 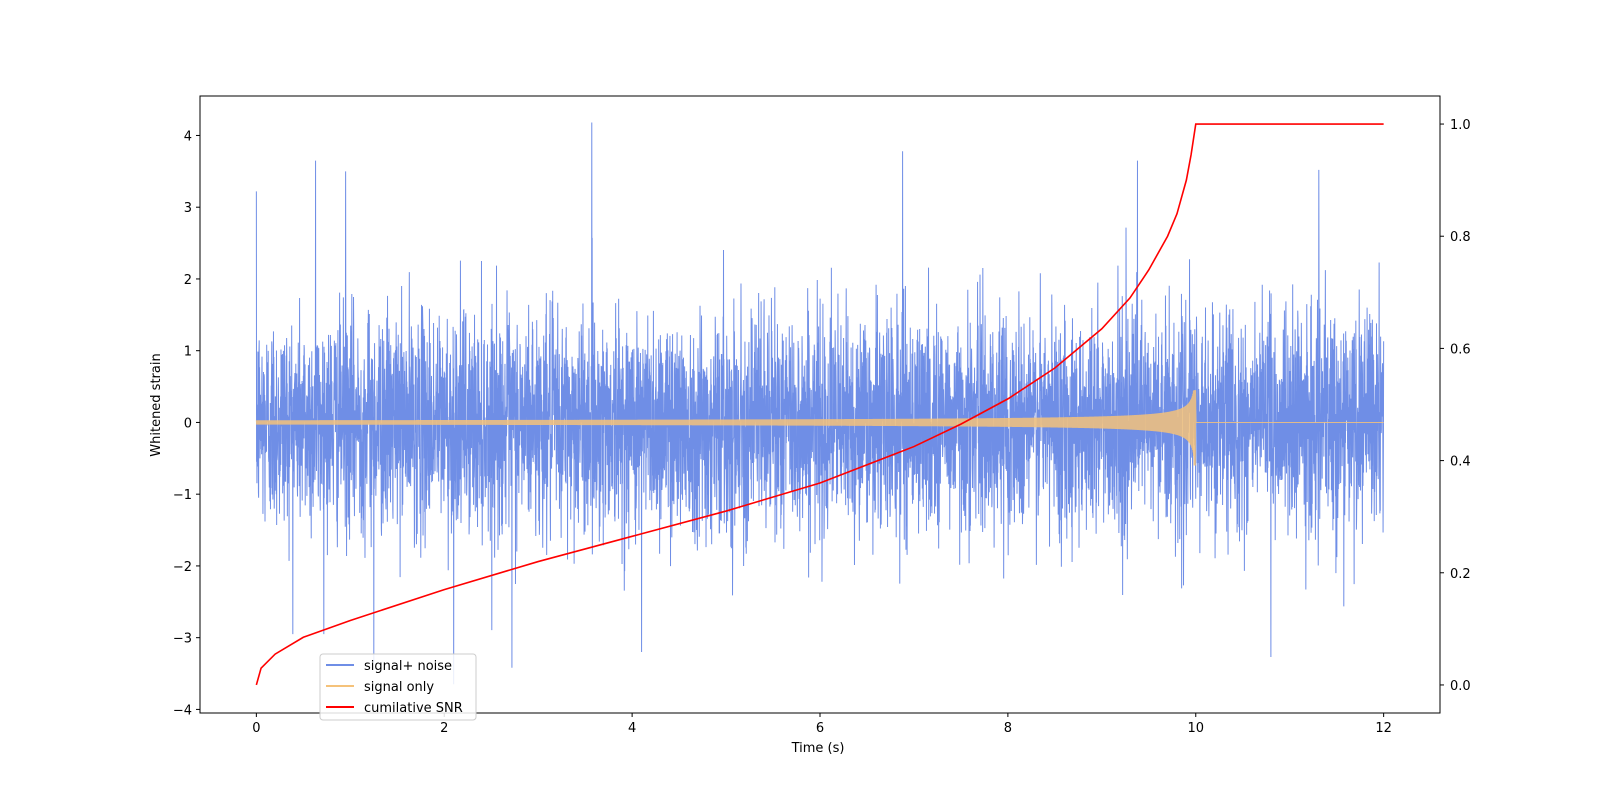 What do you see at coordinates (413, 708) in the screenshot?
I see `legend-label-cumulative-snr: cumilative SNR` at bounding box center [413, 708].